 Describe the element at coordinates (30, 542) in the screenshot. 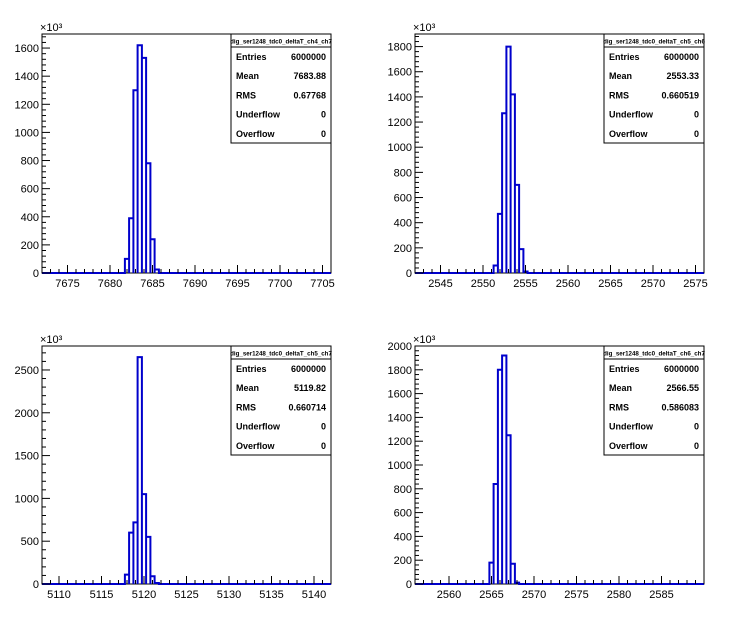

I see `y-tick-label: 500` at that location.